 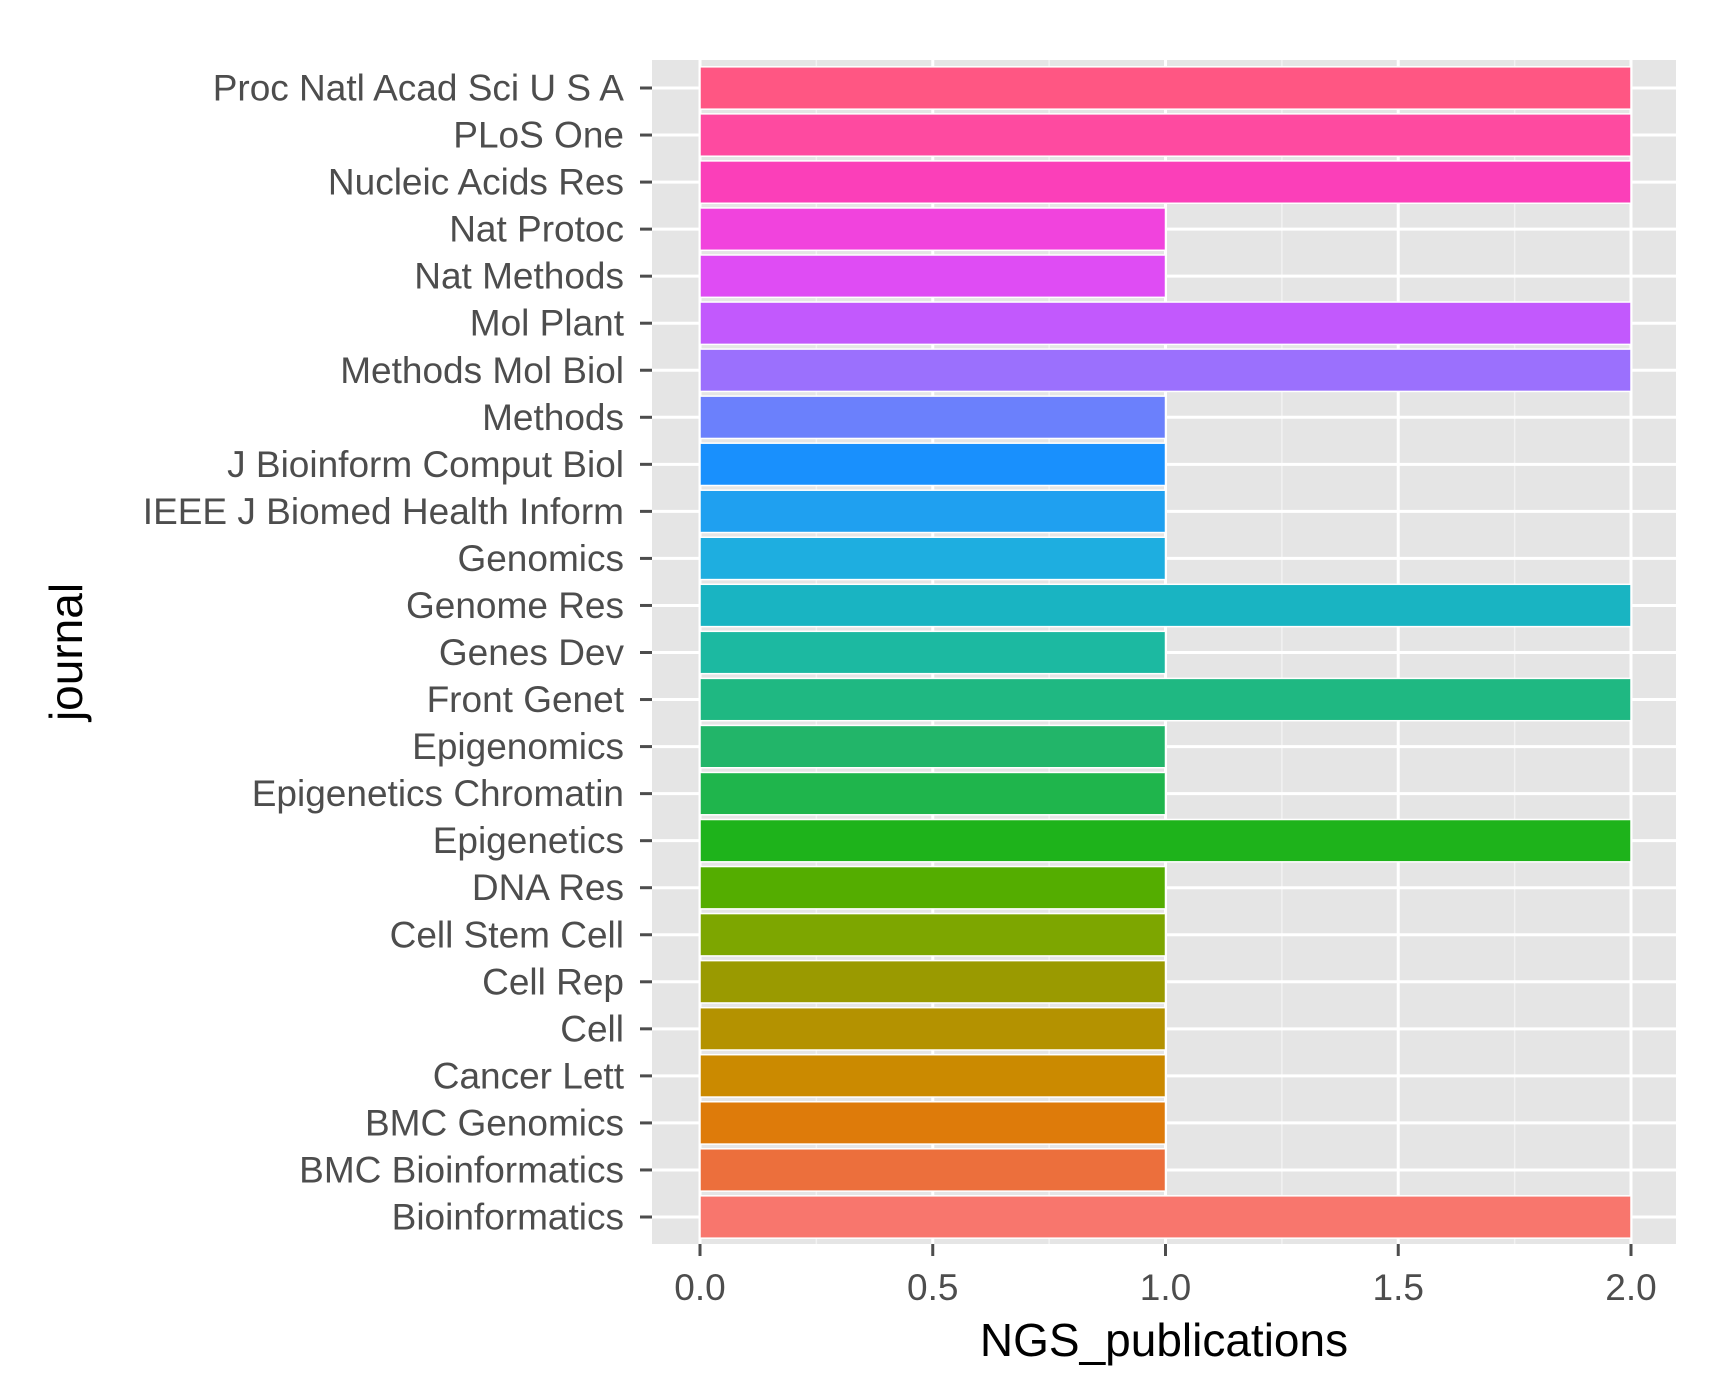 What do you see at coordinates (538, 135) in the screenshot?
I see `y-tick-label: PLoS One` at bounding box center [538, 135].